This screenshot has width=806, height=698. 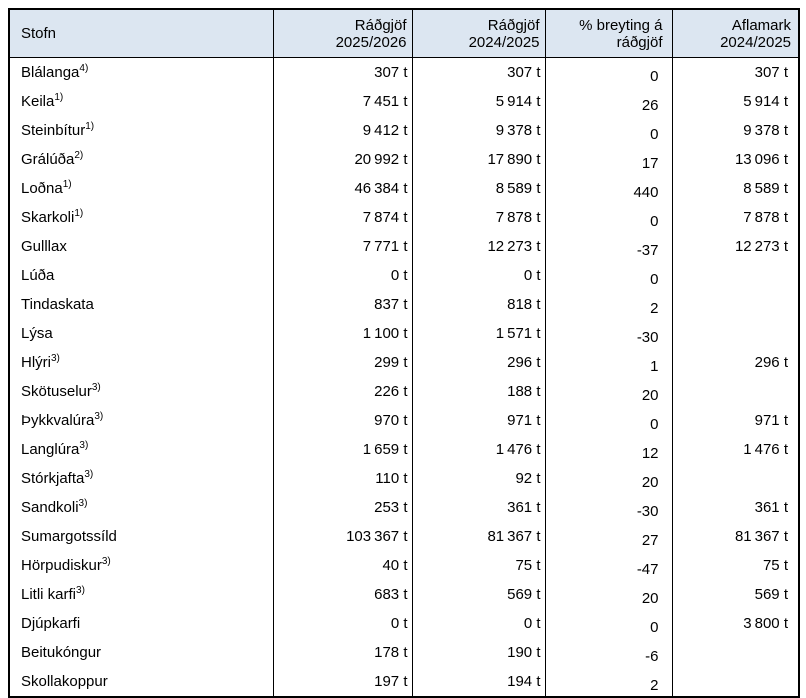 What do you see at coordinates (141, 159) in the screenshot?
I see `stock-name-cell: Grálúða2)` at bounding box center [141, 159].